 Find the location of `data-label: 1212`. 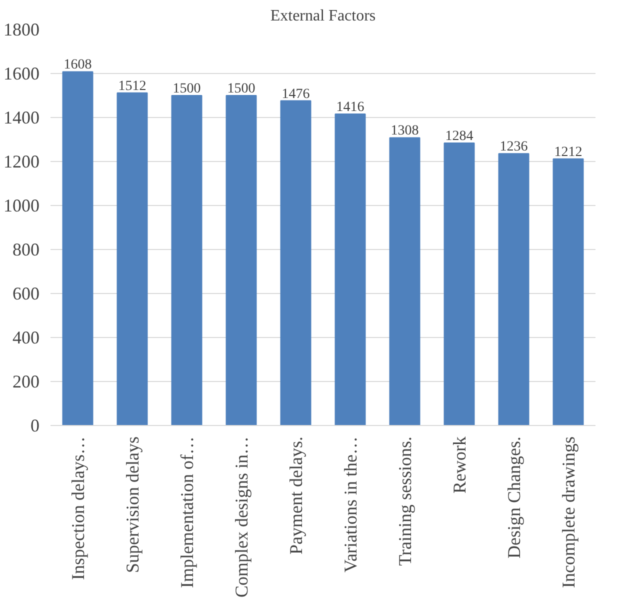

data-label: 1212 is located at coordinates (568, 152).